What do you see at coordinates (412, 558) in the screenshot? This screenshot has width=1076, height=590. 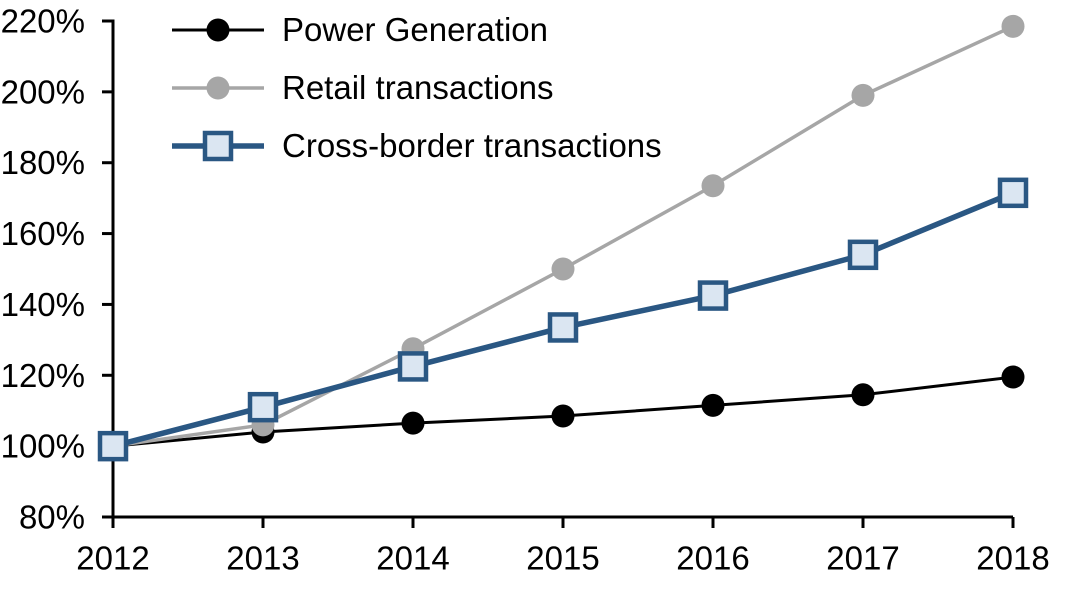 I see `x-axis-label: 2014` at bounding box center [412, 558].